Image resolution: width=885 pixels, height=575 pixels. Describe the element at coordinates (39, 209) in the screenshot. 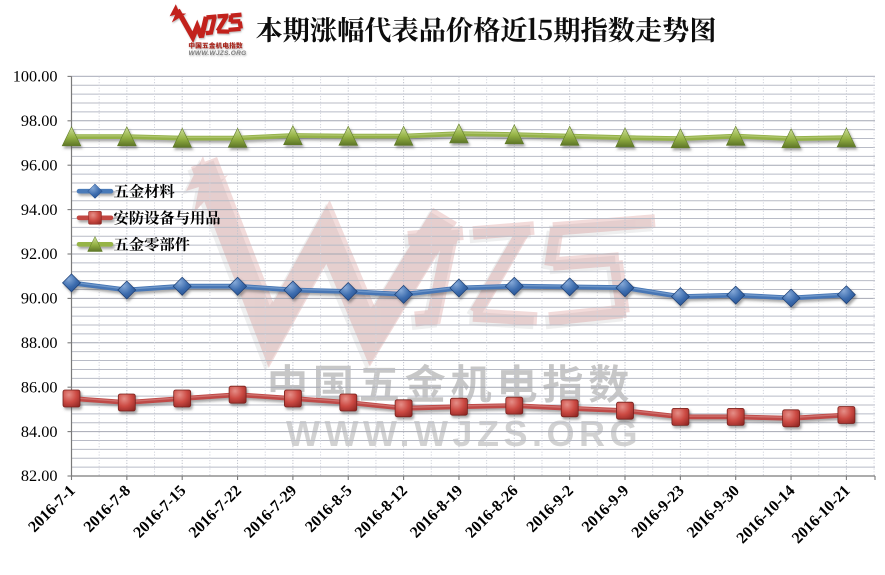

I see `svg-text: 94.00` at that location.